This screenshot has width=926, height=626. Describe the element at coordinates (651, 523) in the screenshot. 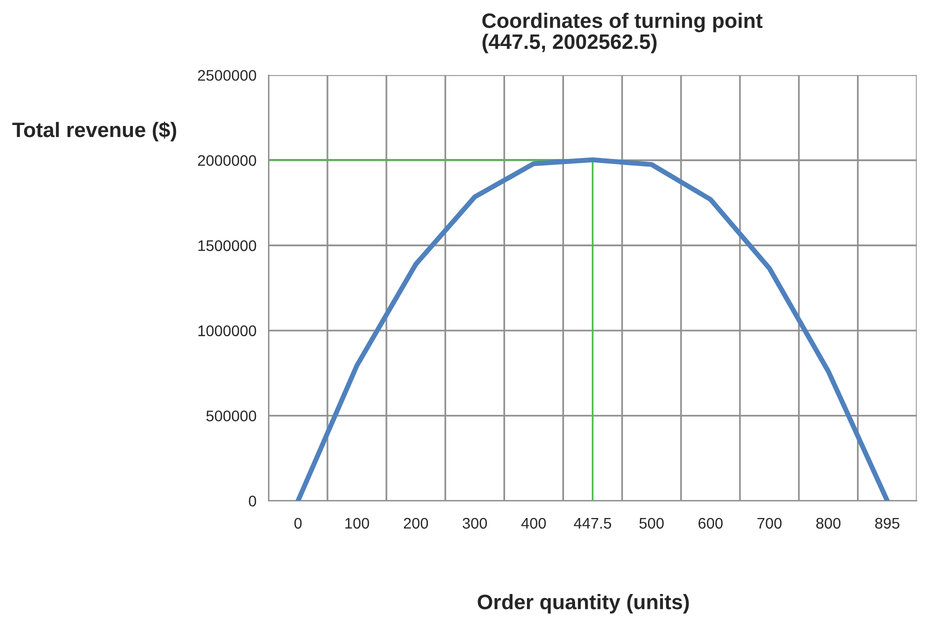

I see `x-tick-label: 500` at that location.